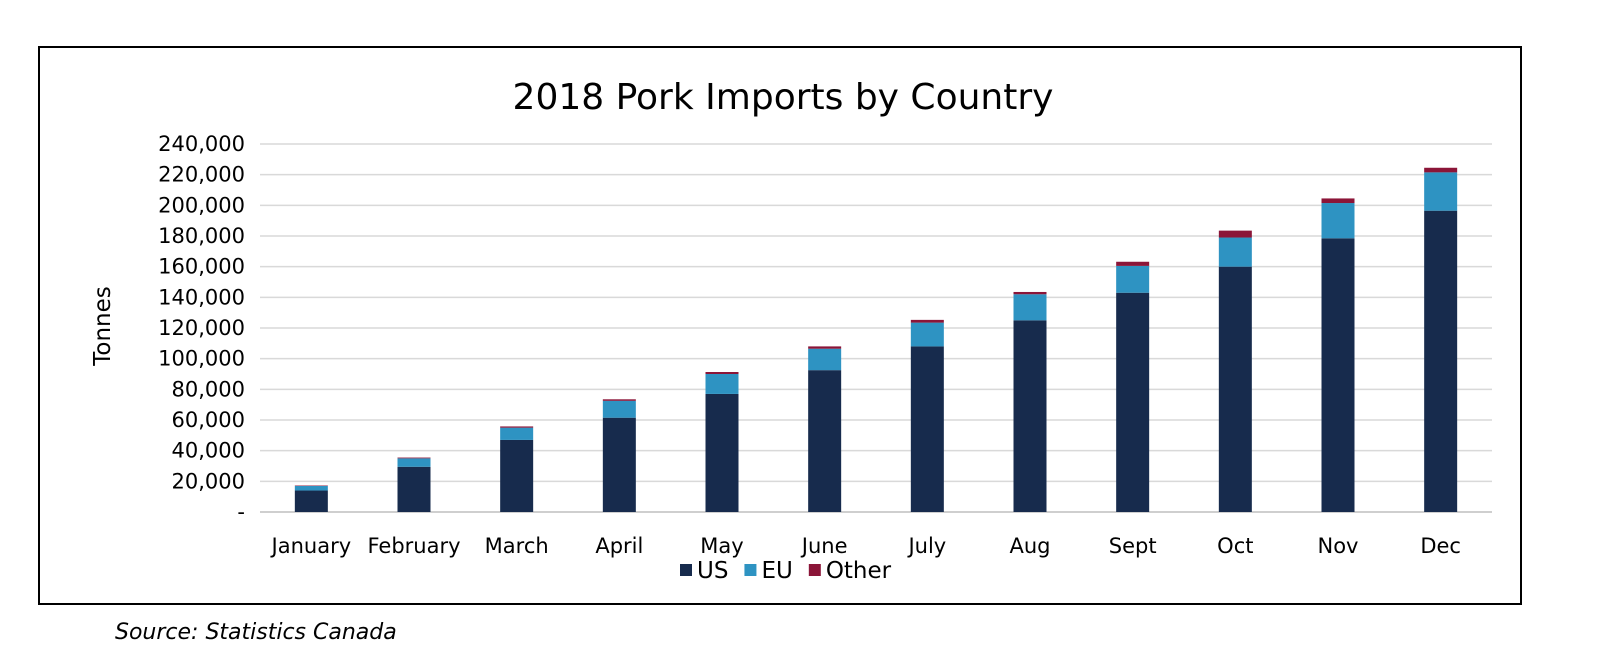 This screenshot has height=660, width=1600. What do you see at coordinates (517, 546) in the screenshot?
I see `x-tick-label: March` at bounding box center [517, 546].